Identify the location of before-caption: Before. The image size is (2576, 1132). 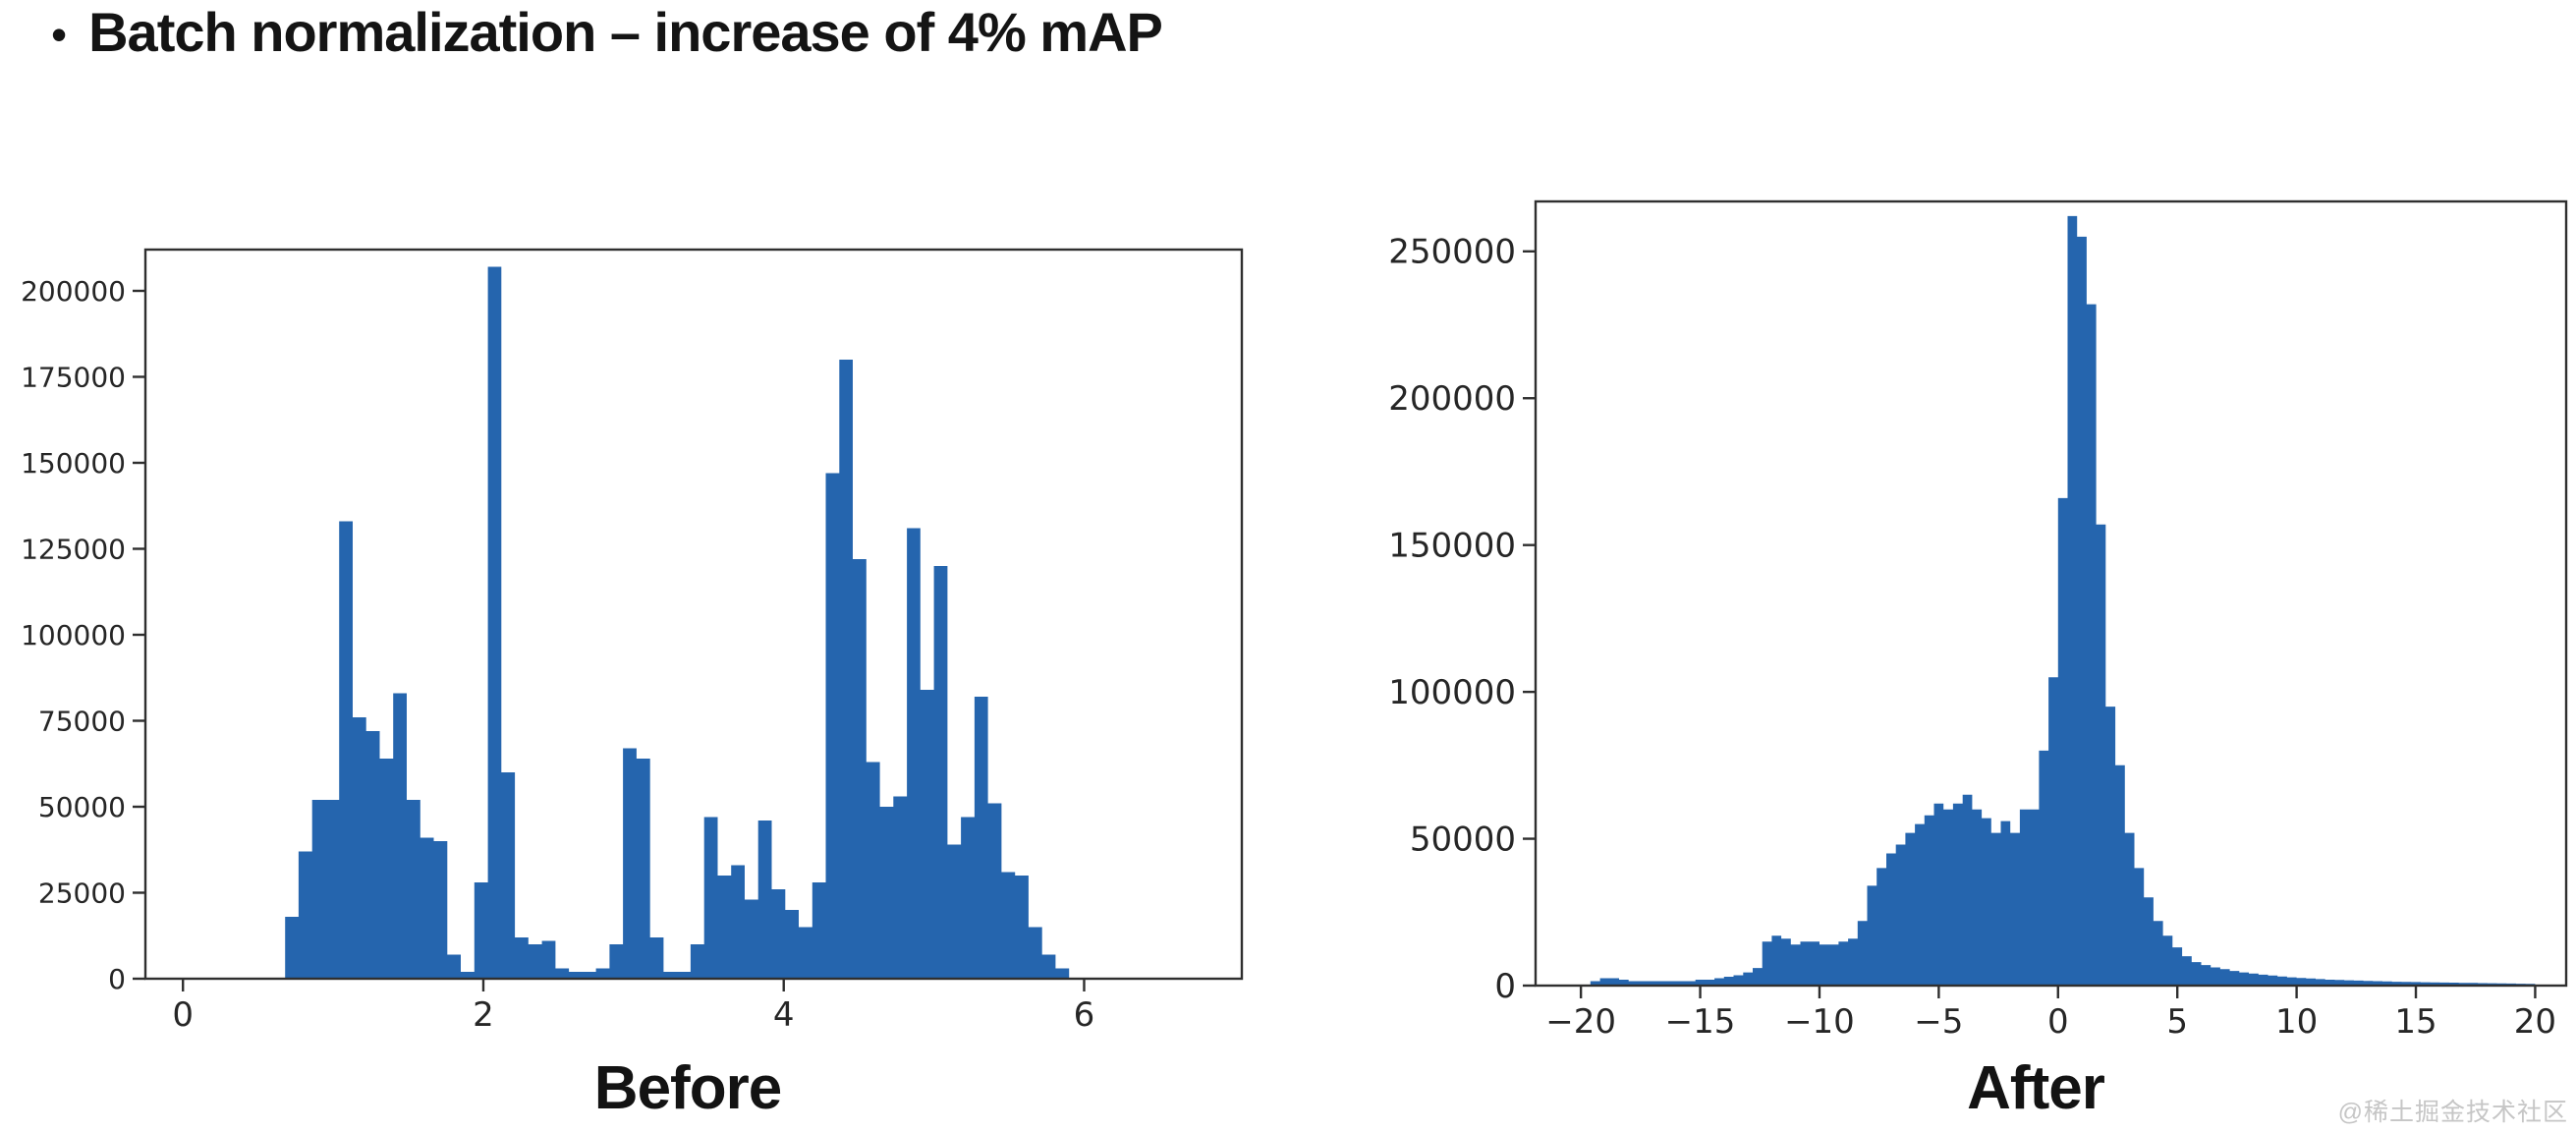
(687, 1088).